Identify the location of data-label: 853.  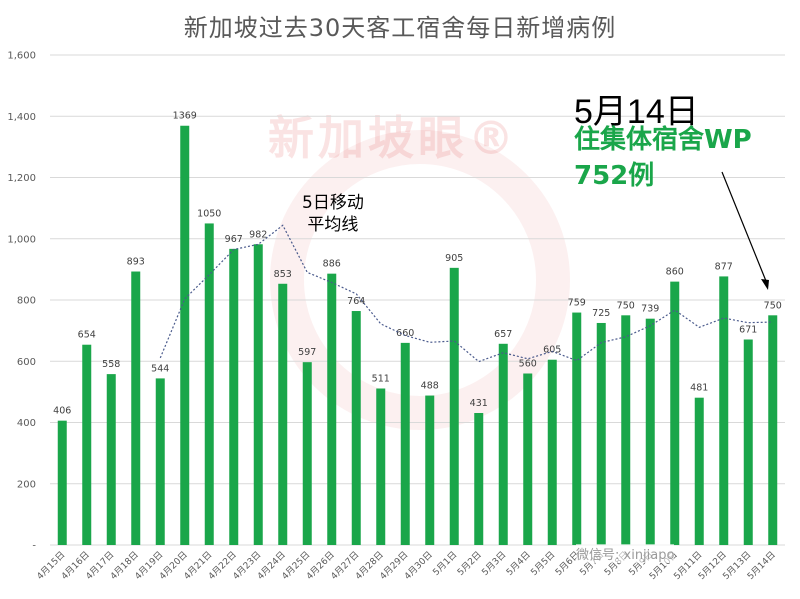
(283, 274).